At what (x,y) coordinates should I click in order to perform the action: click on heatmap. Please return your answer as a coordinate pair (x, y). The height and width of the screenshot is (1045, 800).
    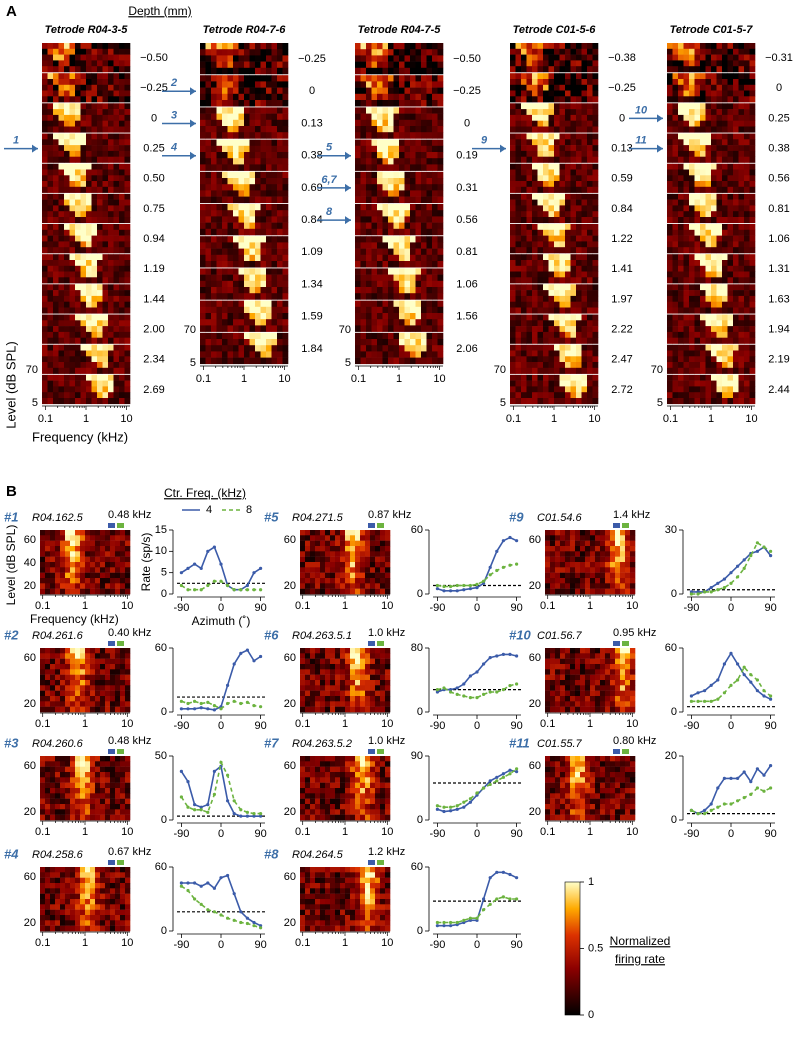
    Looking at the image, I should click on (86, 208).